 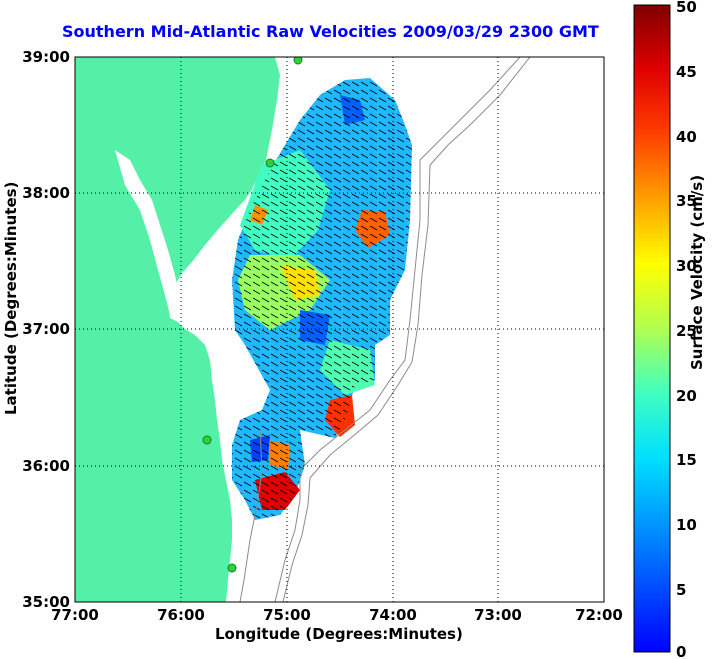 What do you see at coordinates (686, 8) in the screenshot?
I see `colorbar-tick-label: 50` at bounding box center [686, 8].